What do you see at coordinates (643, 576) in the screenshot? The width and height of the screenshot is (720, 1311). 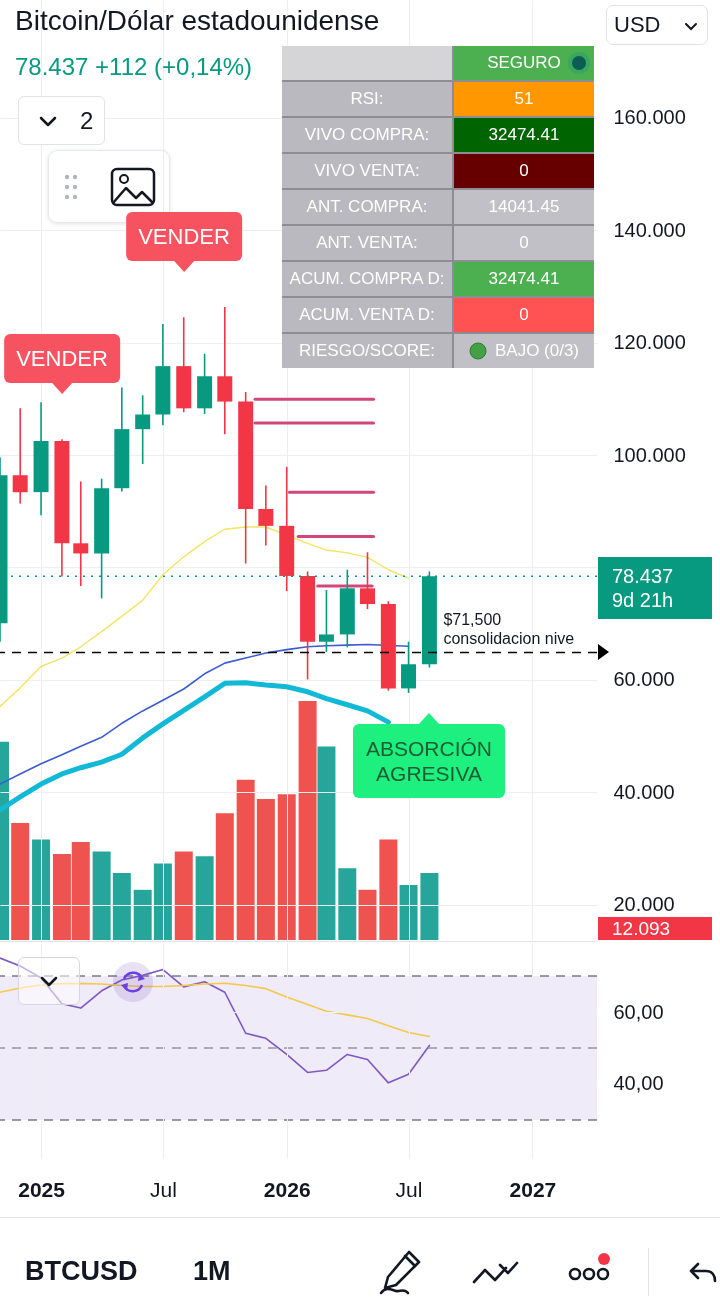 I see `ref-line-label: 78.437` at bounding box center [643, 576].